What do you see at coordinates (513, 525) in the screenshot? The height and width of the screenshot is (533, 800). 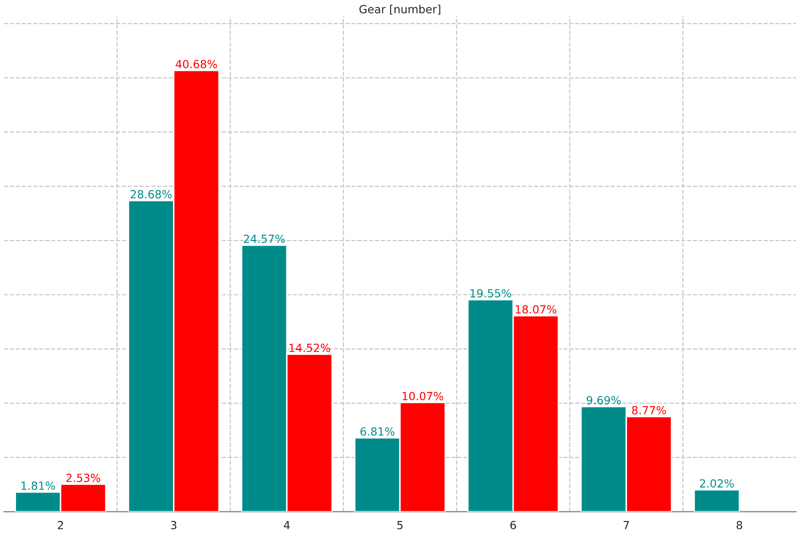 I see `x-tick-label: 6` at bounding box center [513, 525].